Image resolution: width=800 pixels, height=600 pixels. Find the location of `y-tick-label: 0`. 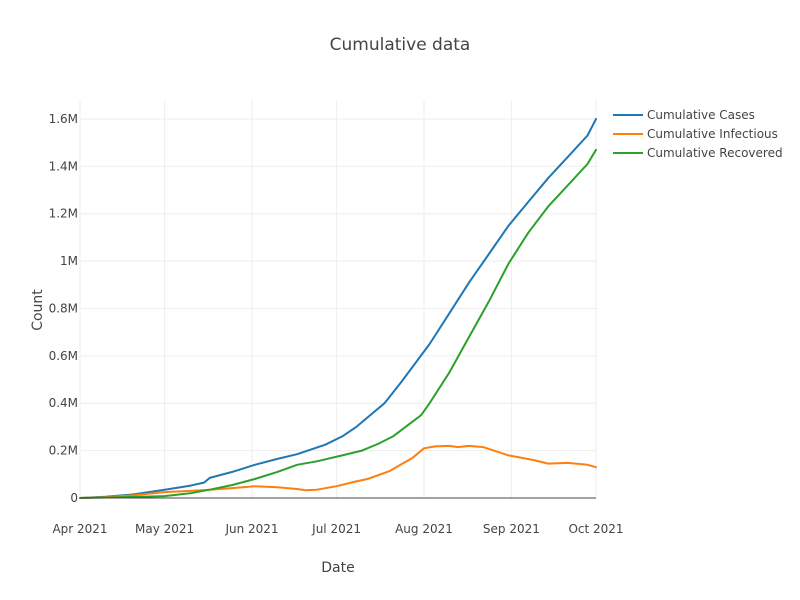

y-tick-label: 0 is located at coordinates (74, 498).